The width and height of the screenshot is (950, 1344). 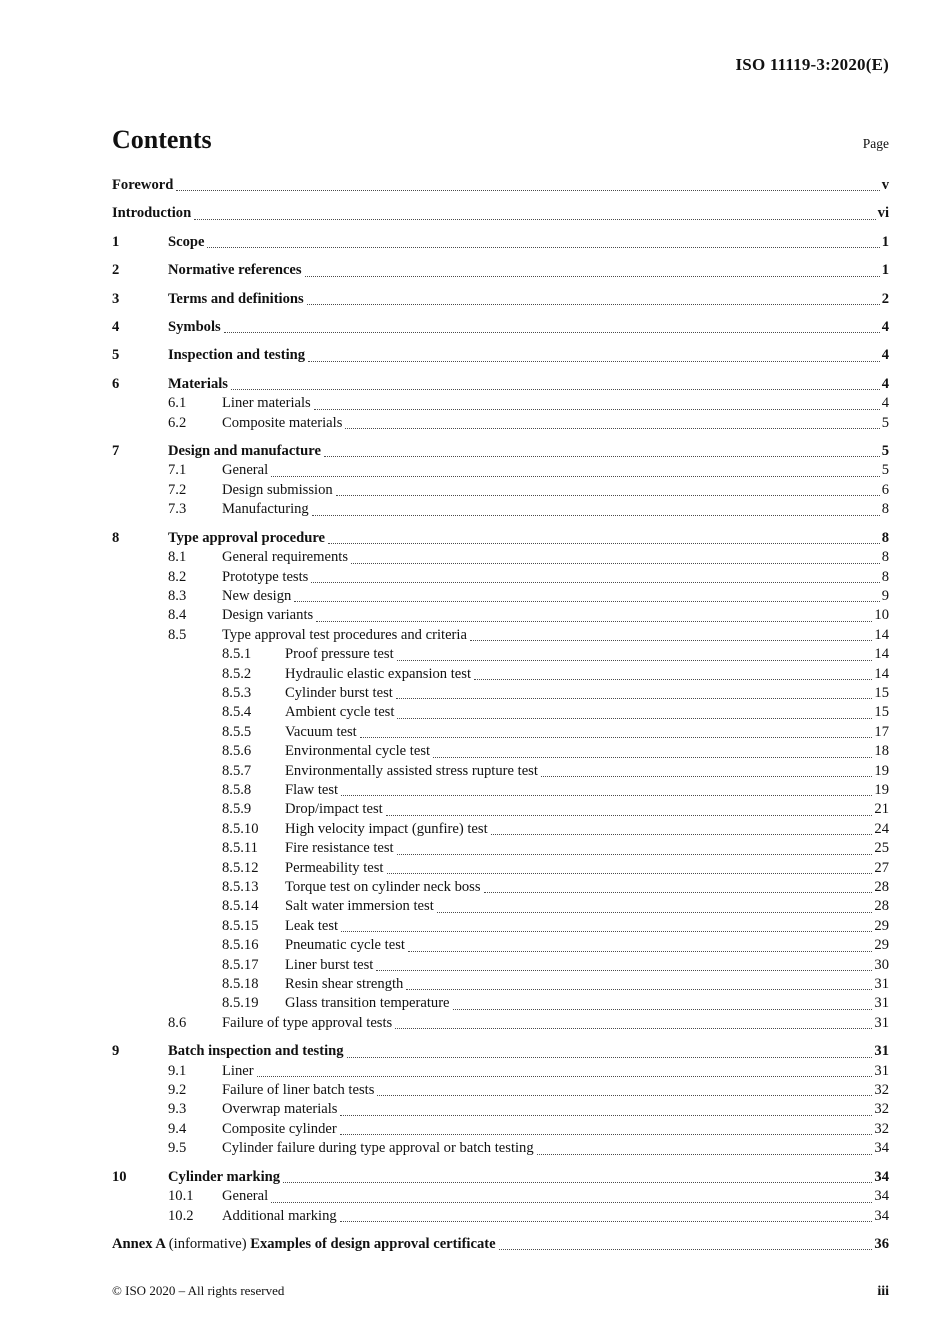 What do you see at coordinates (881, 1196) in the screenshot?
I see `toc-entry-page: 34` at bounding box center [881, 1196].